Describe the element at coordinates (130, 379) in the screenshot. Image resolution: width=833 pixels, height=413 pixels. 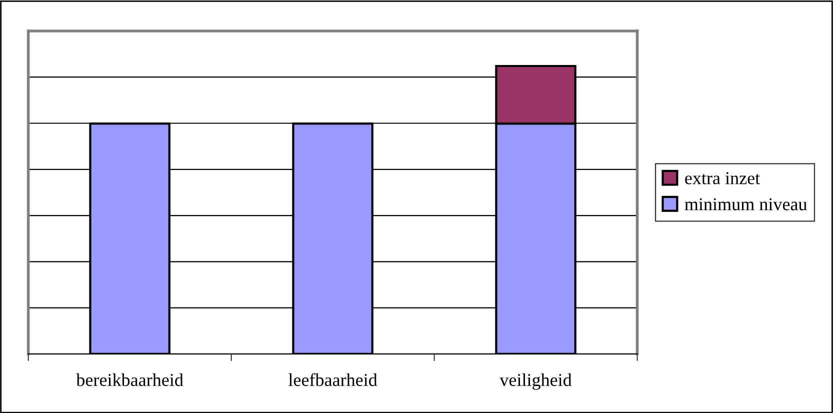
I see `x-tick-label: bereikbaarheid` at that location.